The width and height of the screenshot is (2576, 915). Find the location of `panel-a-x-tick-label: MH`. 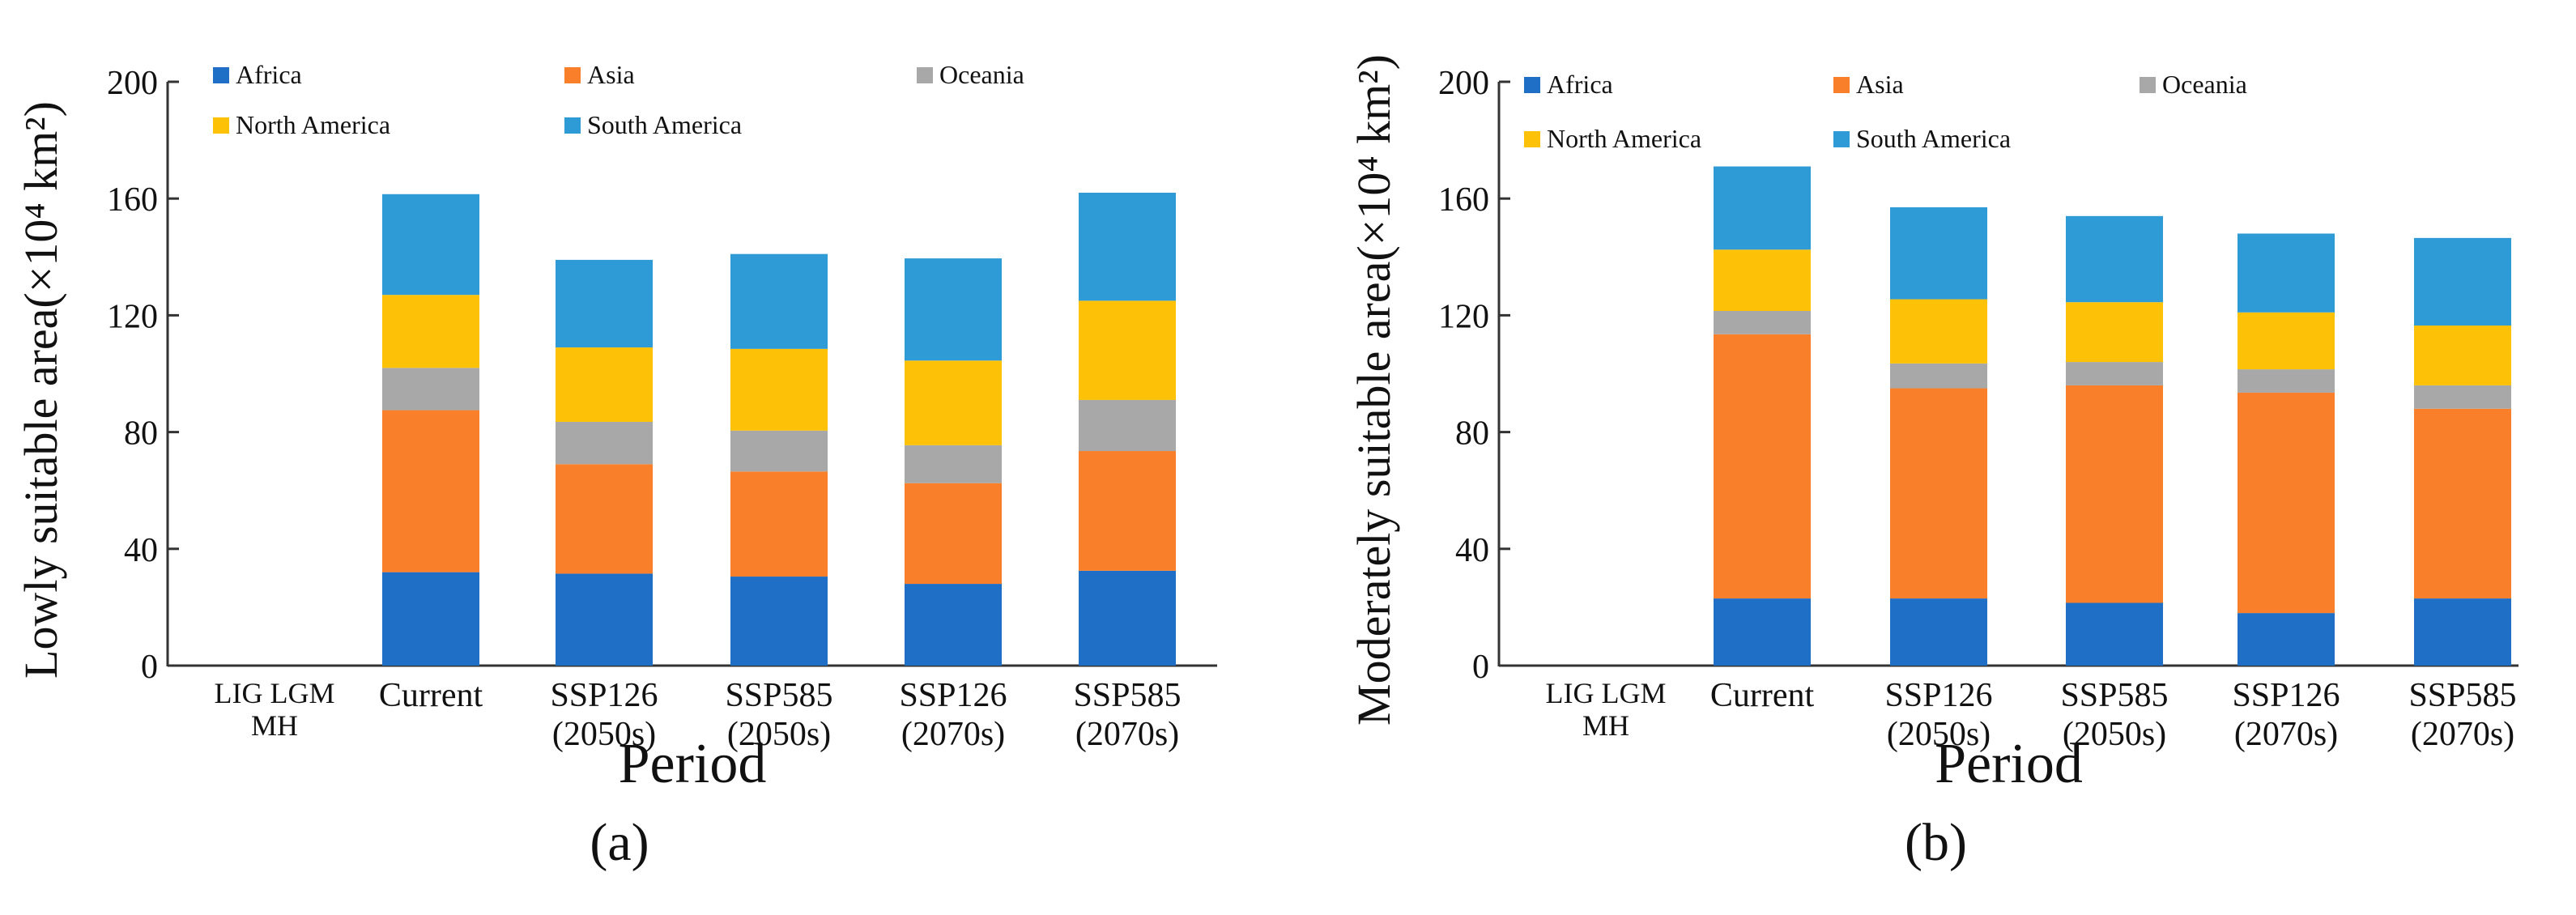

panel-a-x-tick-label: MH is located at coordinates (274, 725).